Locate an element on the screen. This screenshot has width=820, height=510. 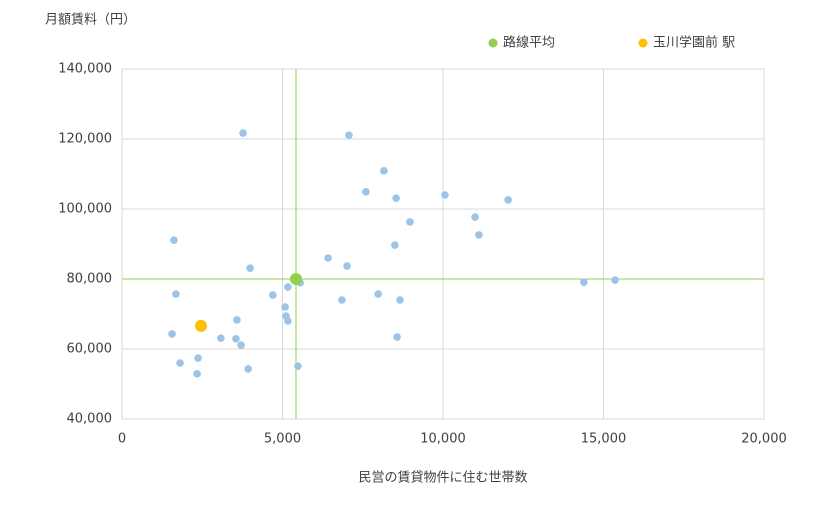
y-tick-label: 60,000 is located at coordinates (90, 349).